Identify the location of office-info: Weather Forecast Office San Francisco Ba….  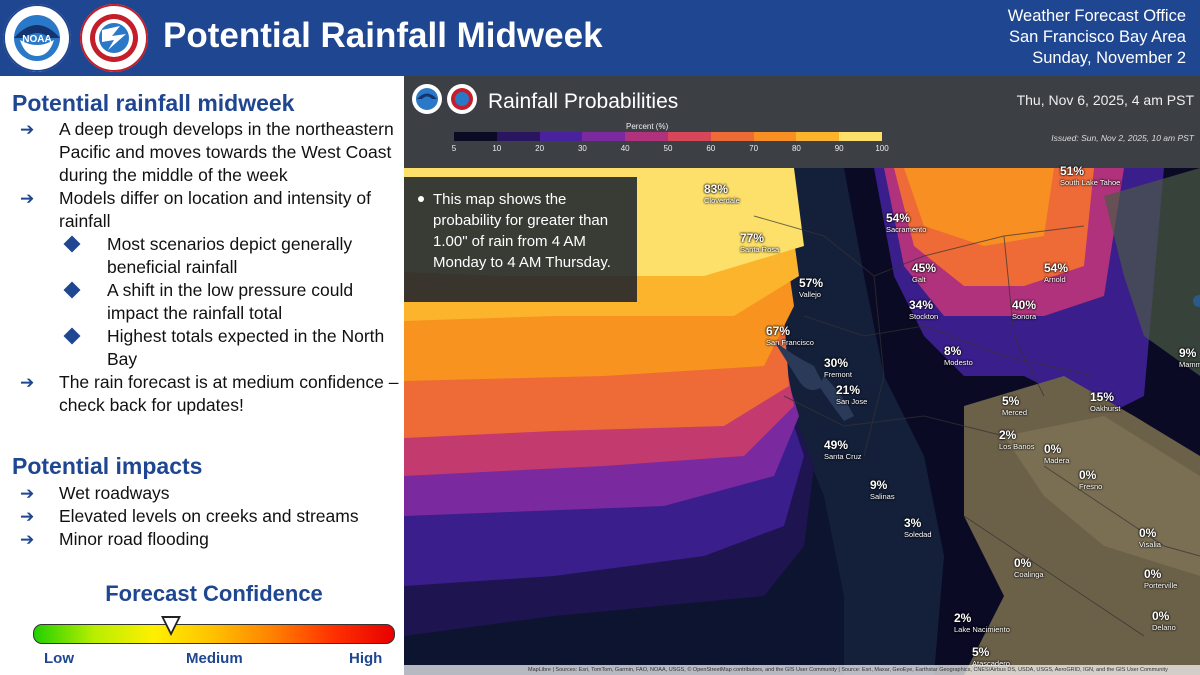
(1097, 37).